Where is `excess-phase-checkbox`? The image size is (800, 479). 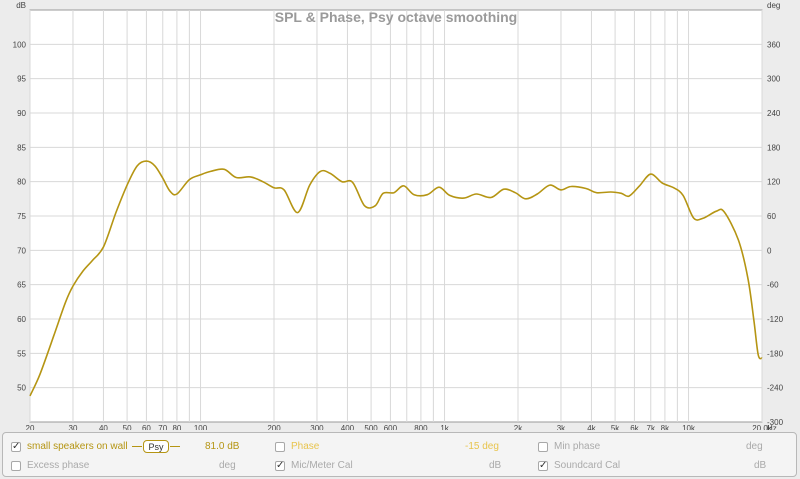 excess-phase-checkbox is located at coordinates (16, 465).